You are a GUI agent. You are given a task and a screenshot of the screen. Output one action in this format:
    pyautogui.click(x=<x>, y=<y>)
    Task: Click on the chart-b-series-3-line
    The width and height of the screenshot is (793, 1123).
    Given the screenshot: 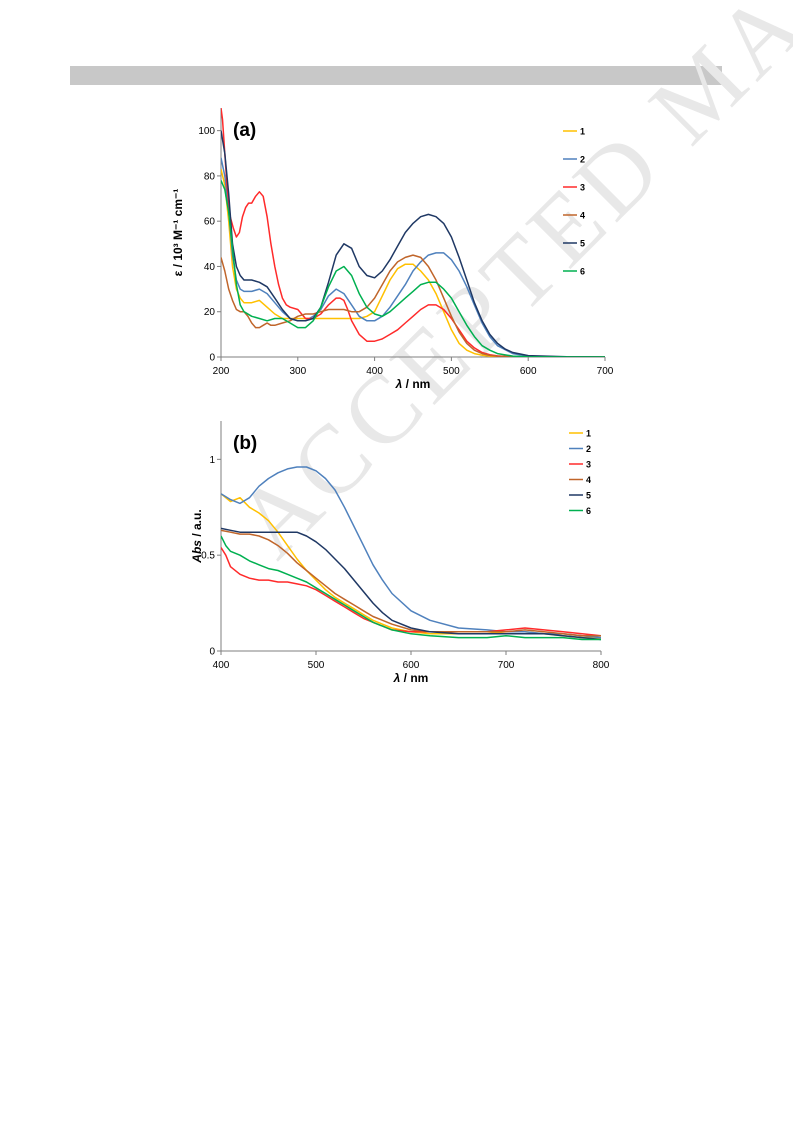 What is the action you would take?
    pyautogui.click(x=411, y=592)
    